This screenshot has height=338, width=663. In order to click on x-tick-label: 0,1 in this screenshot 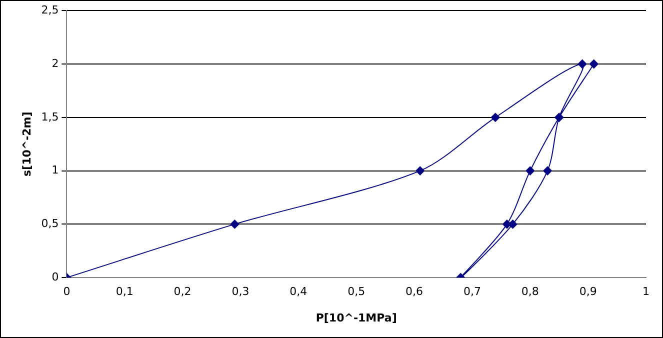, I will do `click(125, 291)`.